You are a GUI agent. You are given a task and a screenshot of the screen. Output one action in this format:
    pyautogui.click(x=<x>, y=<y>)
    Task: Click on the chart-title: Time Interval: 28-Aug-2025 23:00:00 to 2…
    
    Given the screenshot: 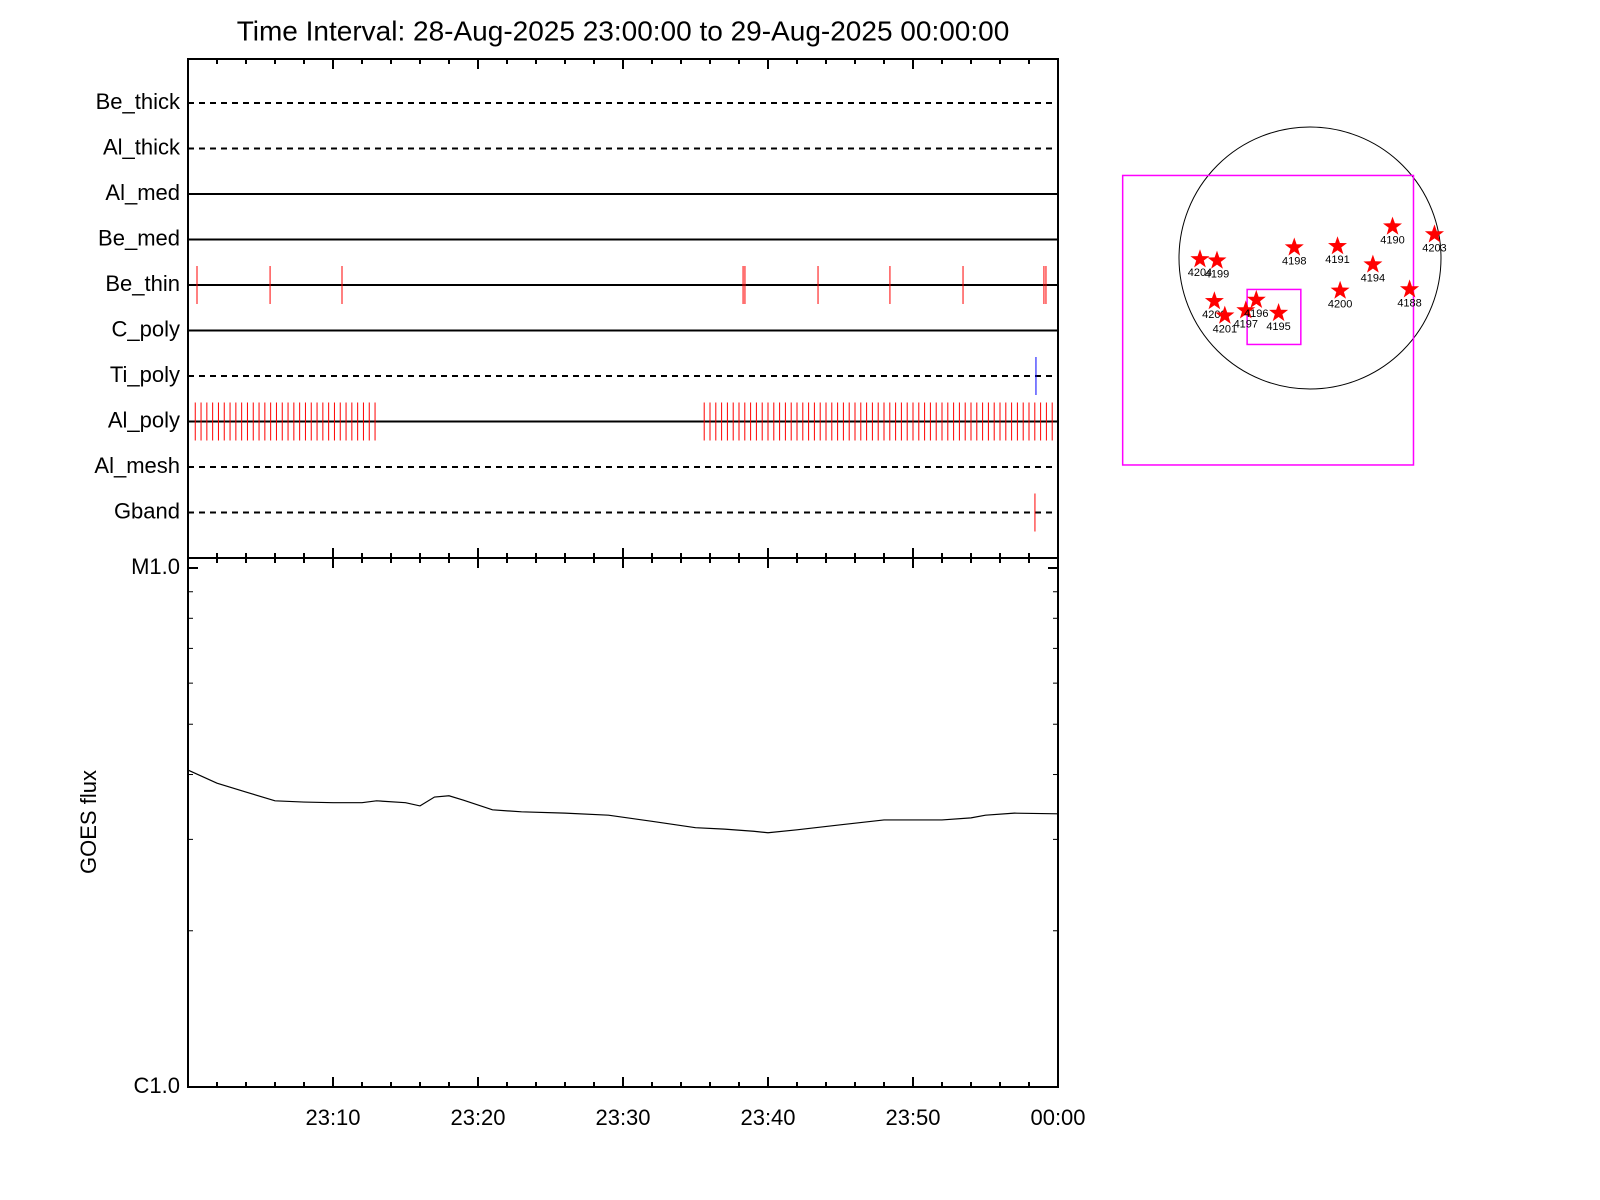 What is the action you would take?
    pyautogui.click(x=623, y=30)
    